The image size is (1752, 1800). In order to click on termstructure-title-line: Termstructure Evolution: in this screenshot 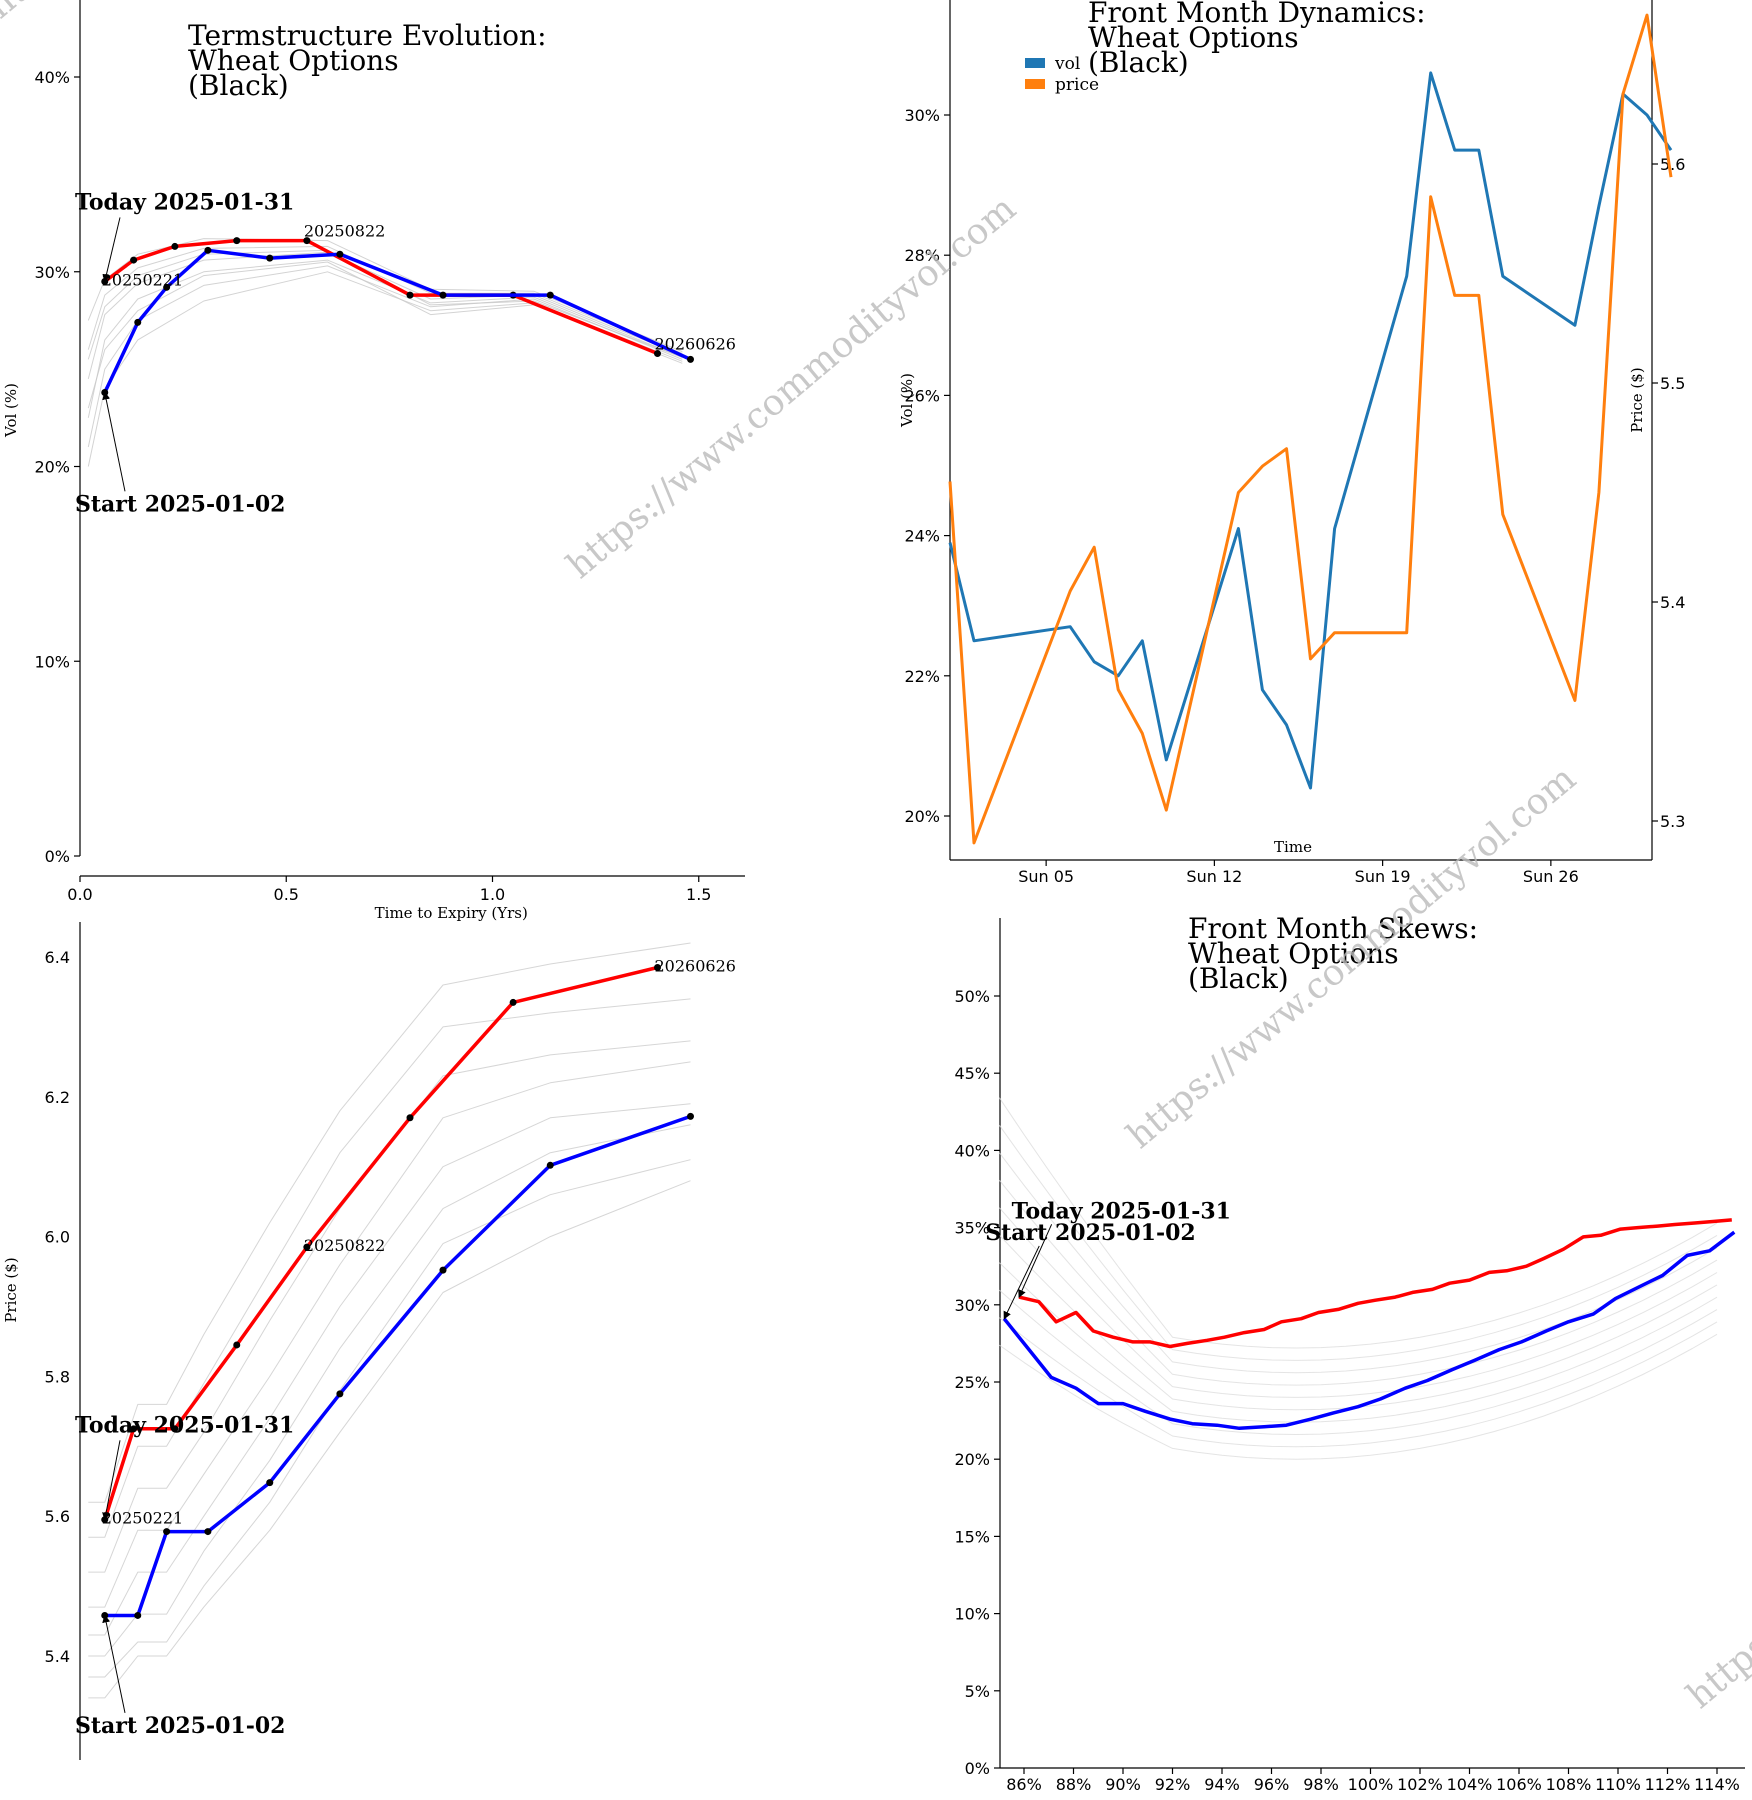, I will do `click(367, 35)`.